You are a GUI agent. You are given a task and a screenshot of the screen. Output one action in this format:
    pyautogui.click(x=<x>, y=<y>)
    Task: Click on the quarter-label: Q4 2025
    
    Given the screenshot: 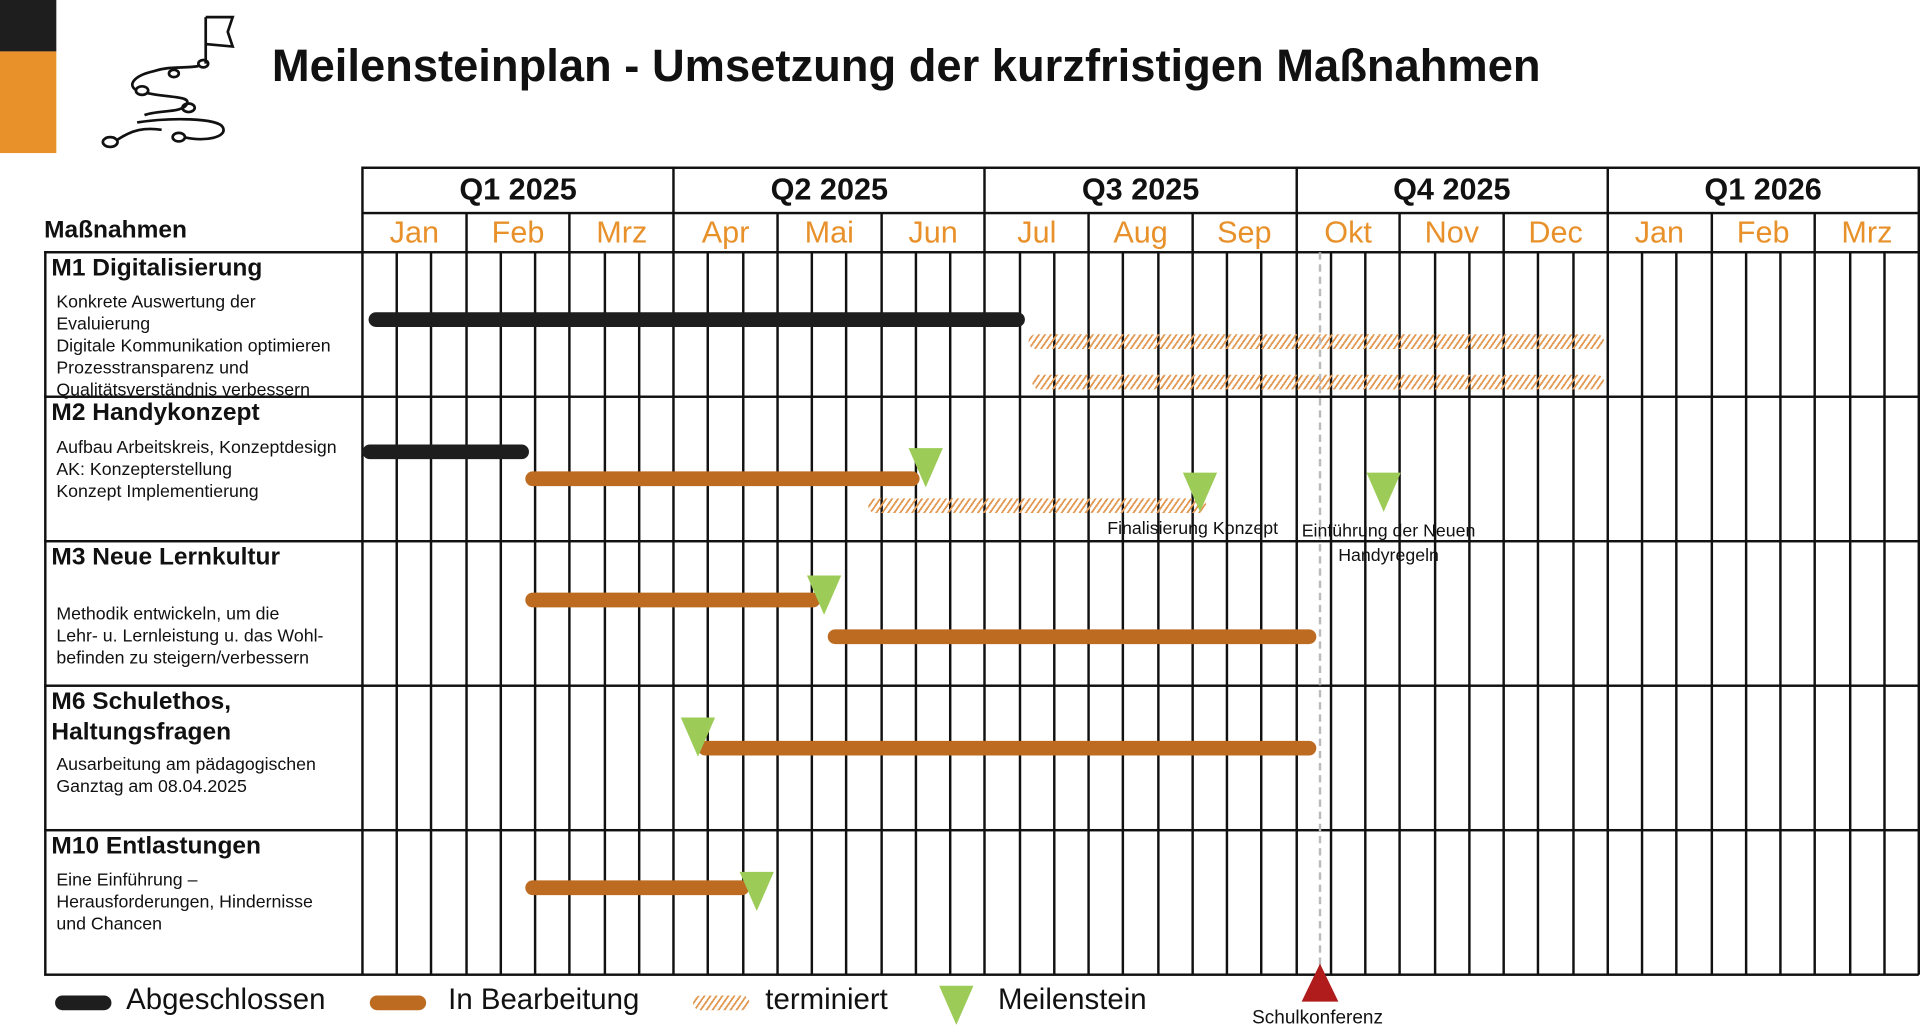 What is the action you would take?
    pyautogui.click(x=1452, y=189)
    